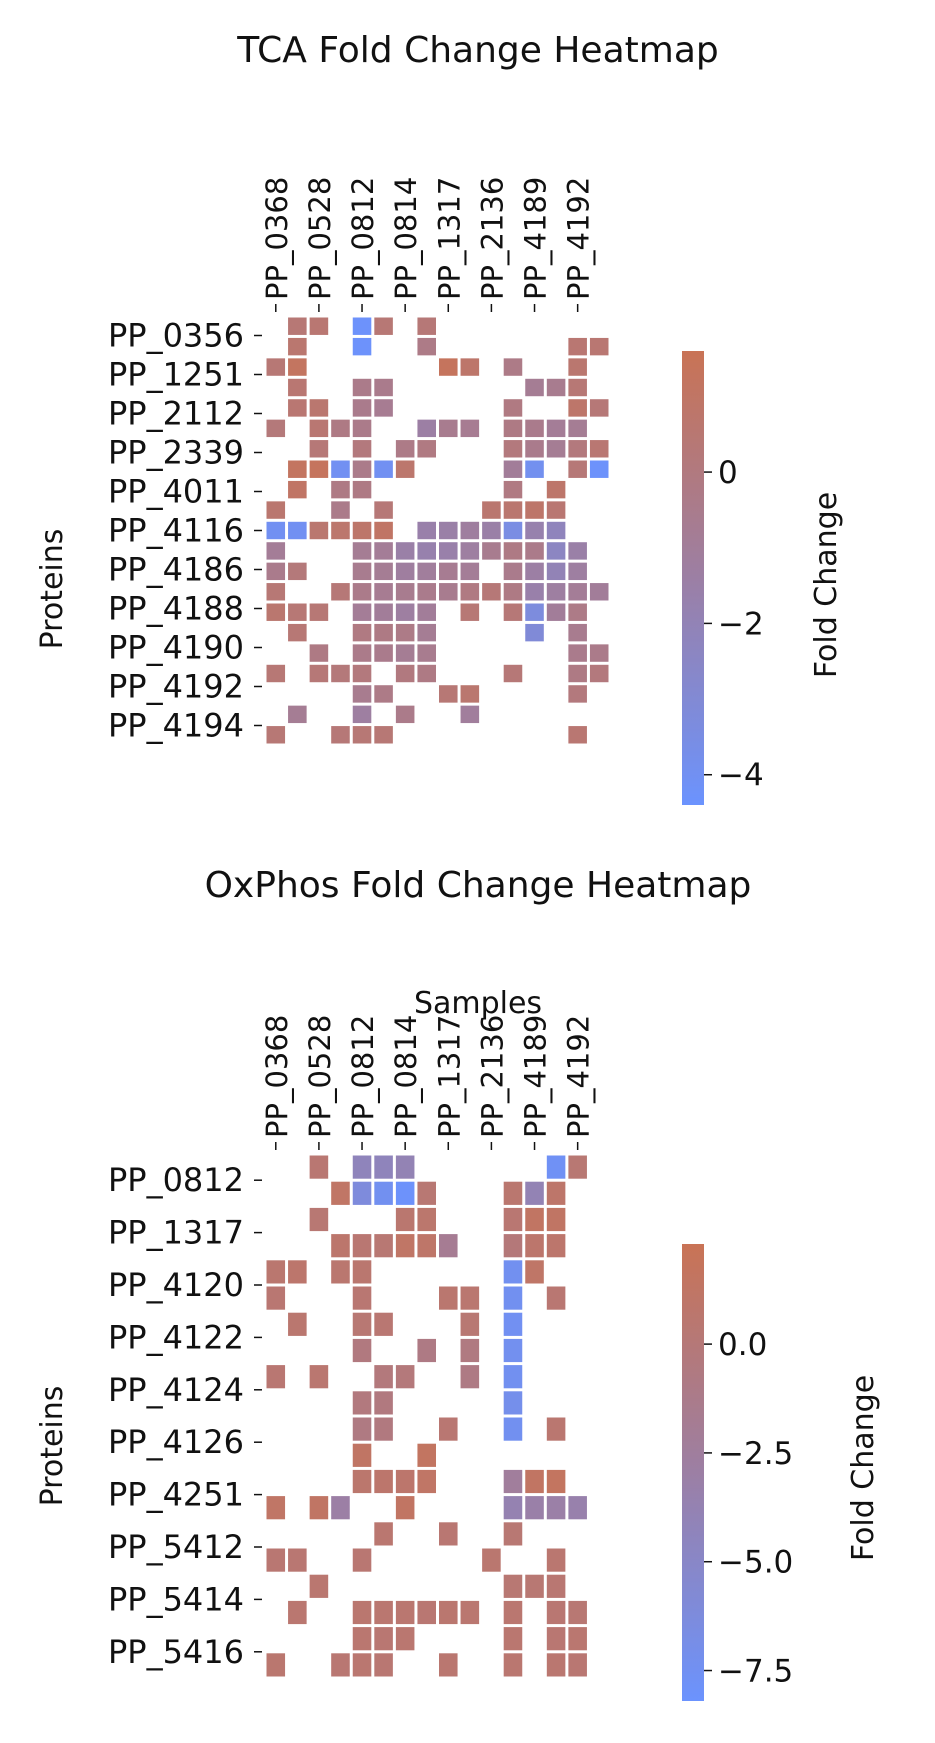 The height and width of the screenshot is (1743, 935). Describe the element at coordinates (406, 238) in the screenshot. I see `tca-x-tick-label: PP_0814` at that location.